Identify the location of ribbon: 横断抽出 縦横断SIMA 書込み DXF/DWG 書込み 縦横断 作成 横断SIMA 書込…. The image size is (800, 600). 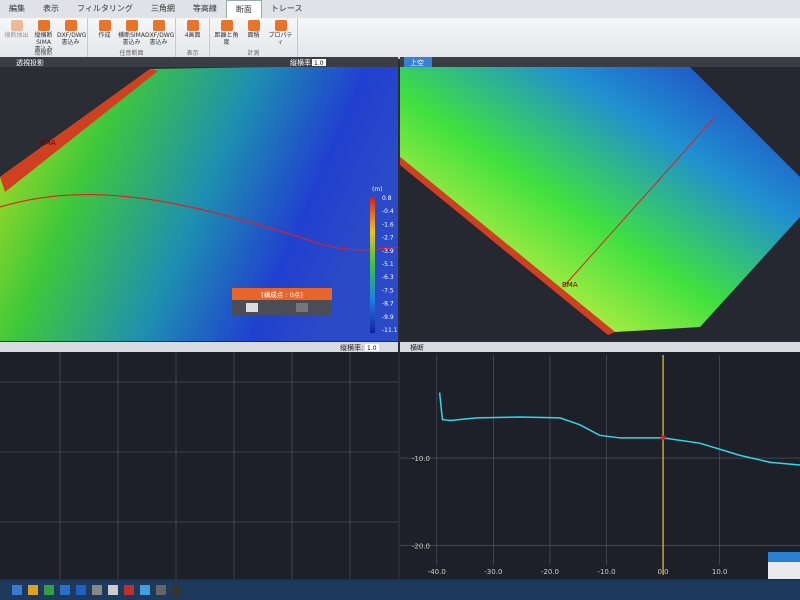
(400, 38).